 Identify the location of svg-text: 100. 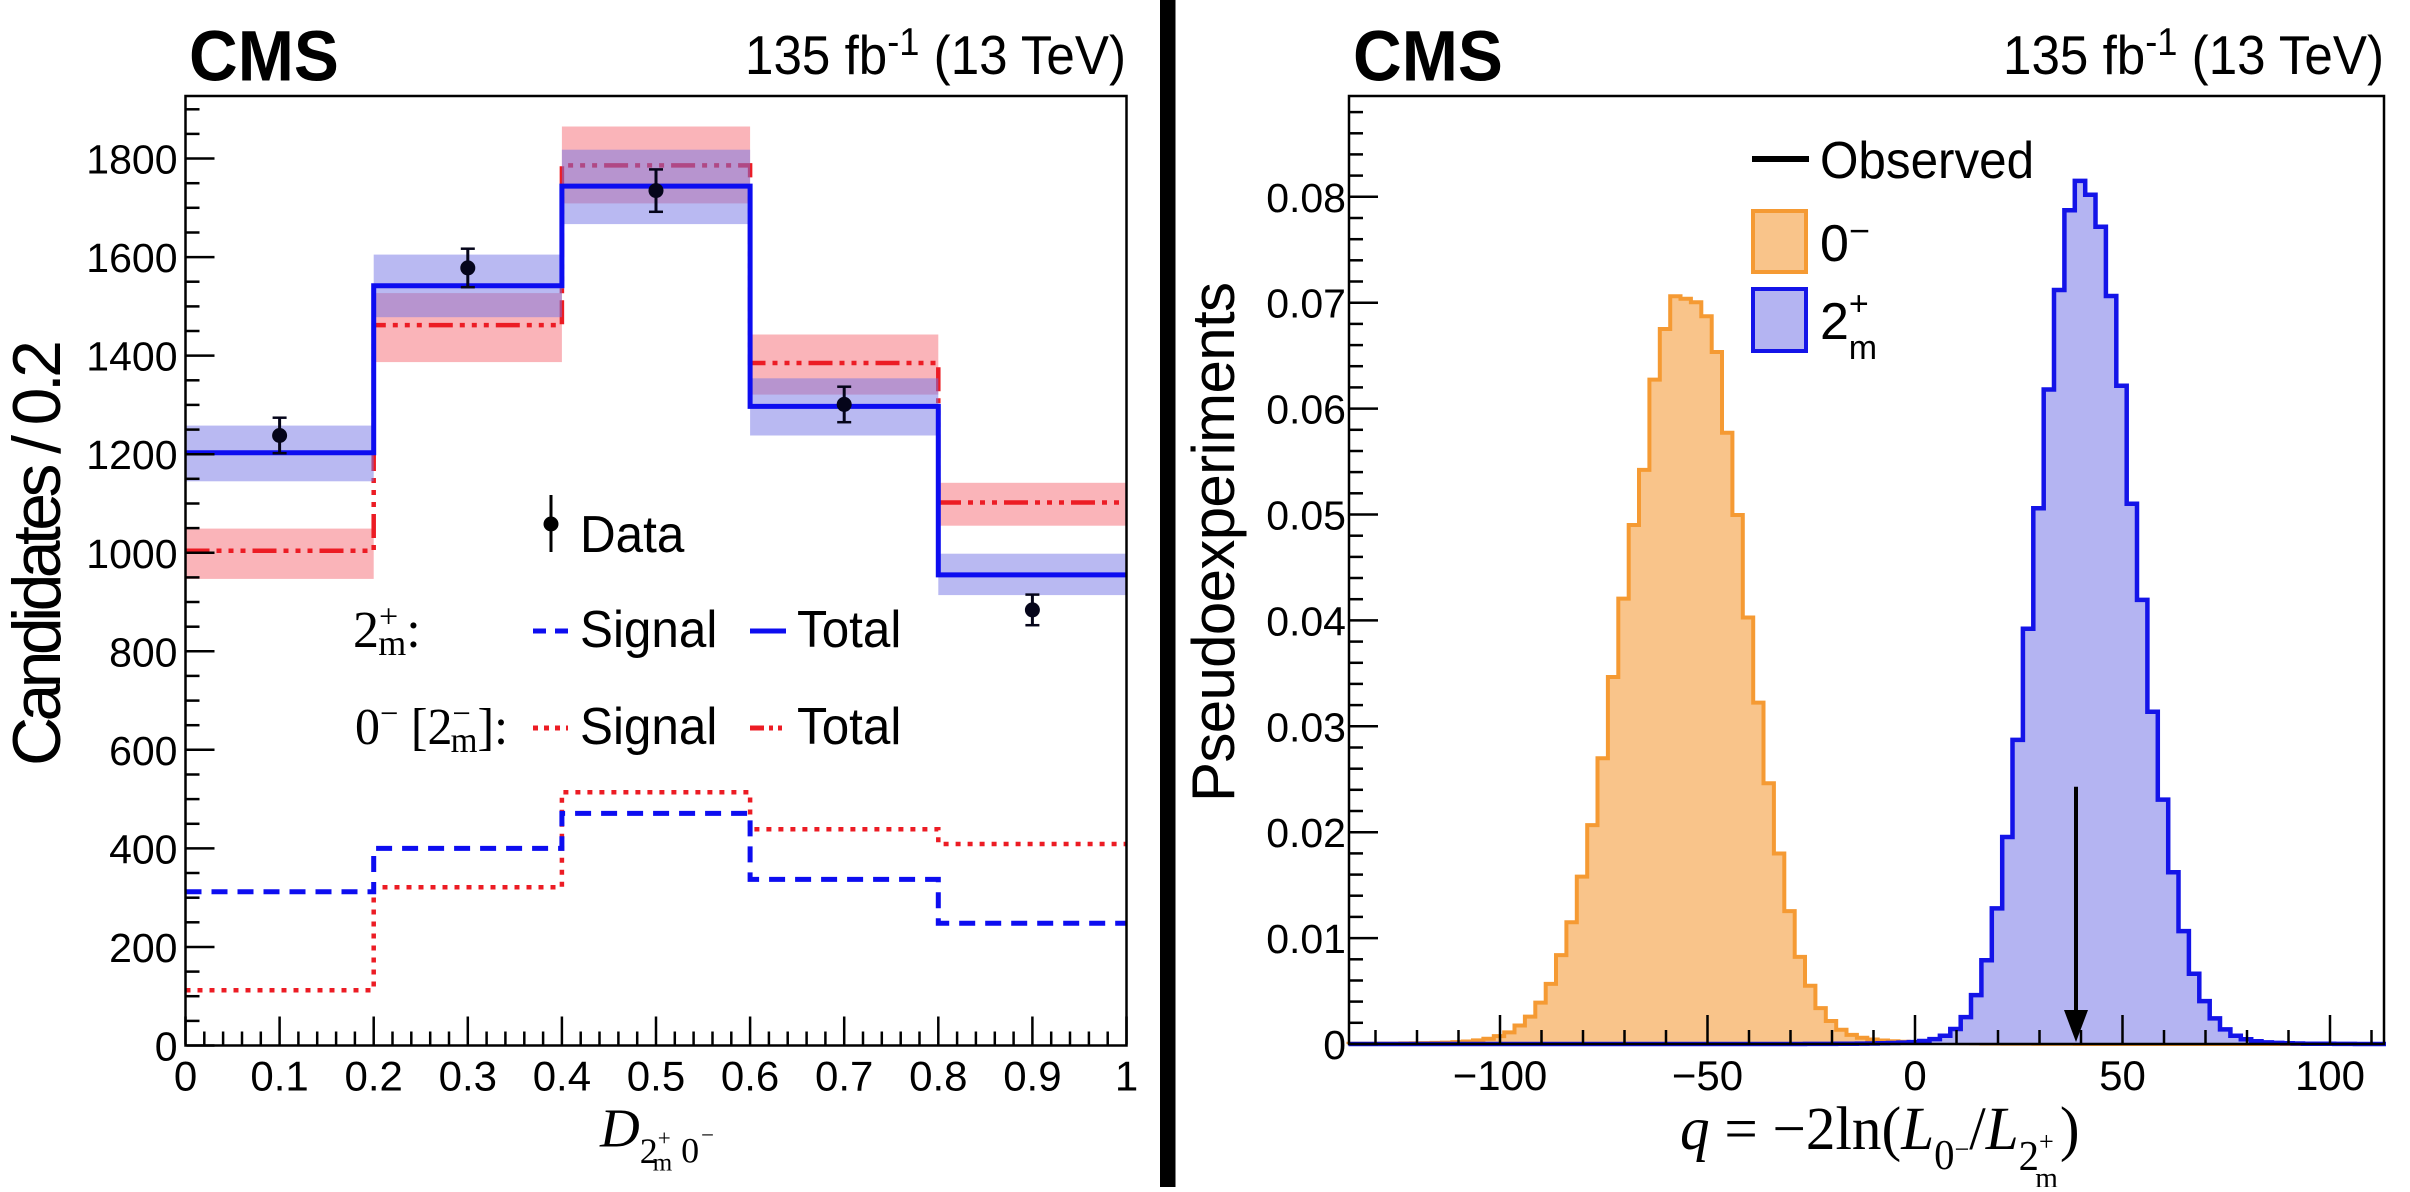
(2330, 1075).